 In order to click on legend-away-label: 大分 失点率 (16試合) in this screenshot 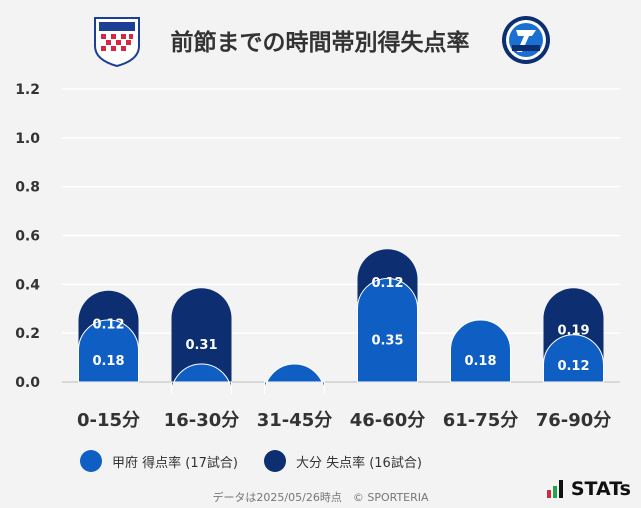, I will do `click(359, 461)`.